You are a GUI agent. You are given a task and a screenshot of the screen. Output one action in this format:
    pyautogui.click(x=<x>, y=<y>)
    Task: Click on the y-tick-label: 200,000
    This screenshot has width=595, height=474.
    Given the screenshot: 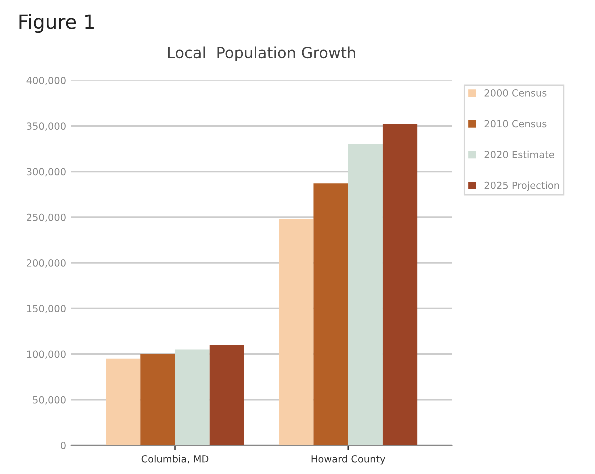 What is the action you would take?
    pyautogui.click(x=46, y=264)
    